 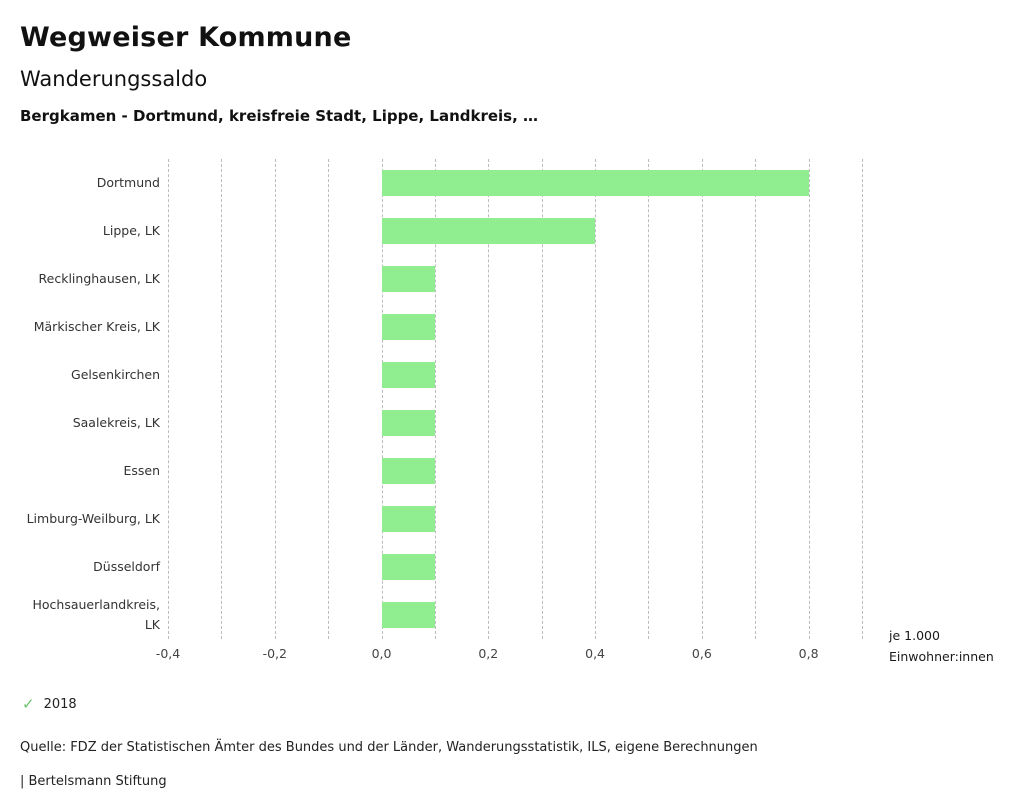 What do you see at coordinates (381, 653) in the screenshot?
I see `x-tick-label: 0,0` at bounding box center [381, 653].